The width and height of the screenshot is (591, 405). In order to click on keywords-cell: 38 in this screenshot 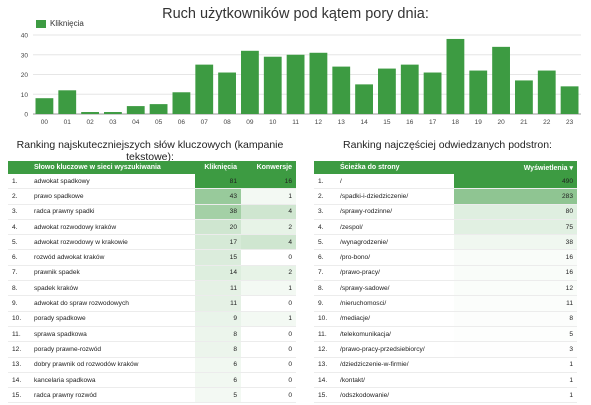, I will do `click(218, 212)`.